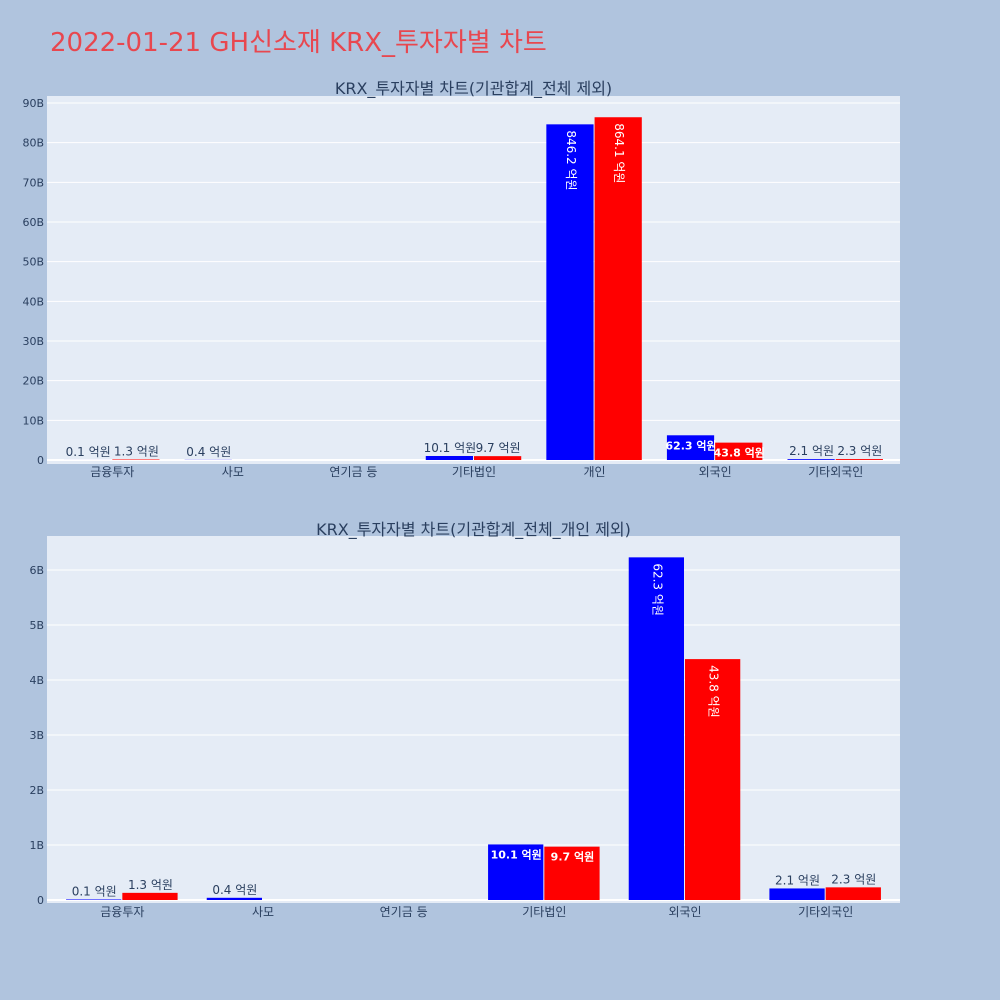 This screenshot has width=1000, height=1000. Describe the element at coordinates (36, 625) in the screenshot. I see `y-tick-label: 5B` at that location.